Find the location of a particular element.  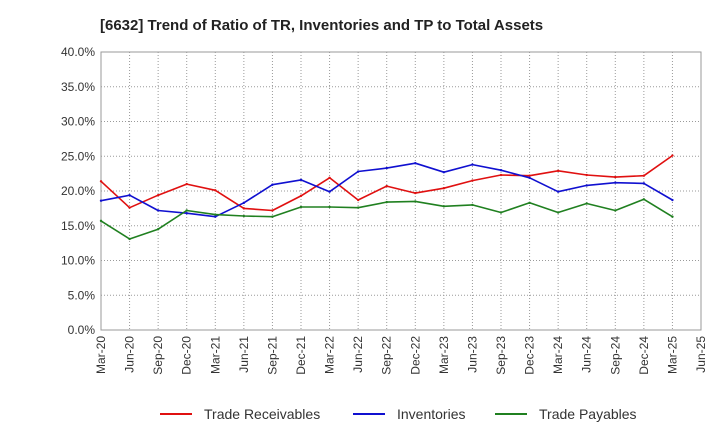

x-tick-label: Mar-23 is located at coordinates (444, 355).